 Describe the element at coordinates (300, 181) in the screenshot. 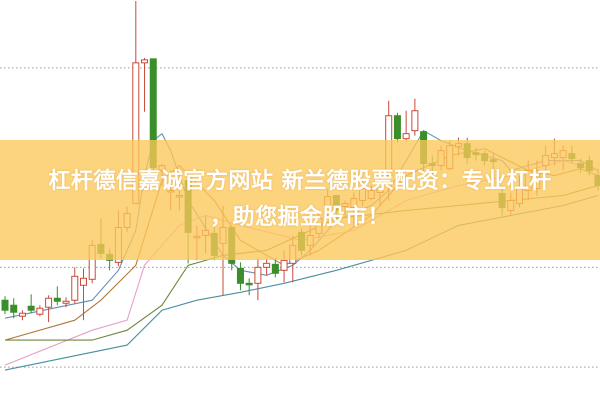

I see `title-line-1: 杠杆德信嘉诚官方网站 新兰德股票配资：专业杠杆` at that location.